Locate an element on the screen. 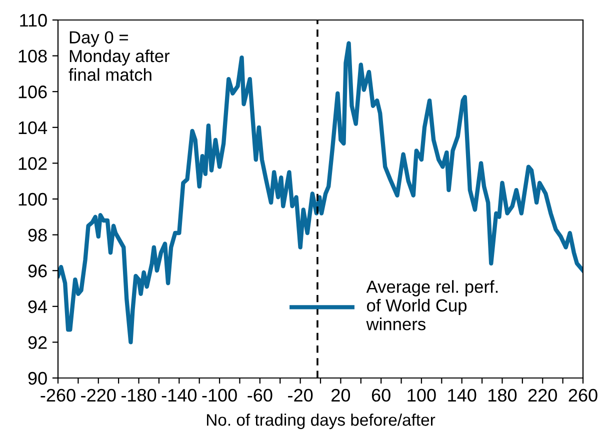 This screenshot has height=437, width=603. y-tick-label: 94 is located at coordinates (38, 307).